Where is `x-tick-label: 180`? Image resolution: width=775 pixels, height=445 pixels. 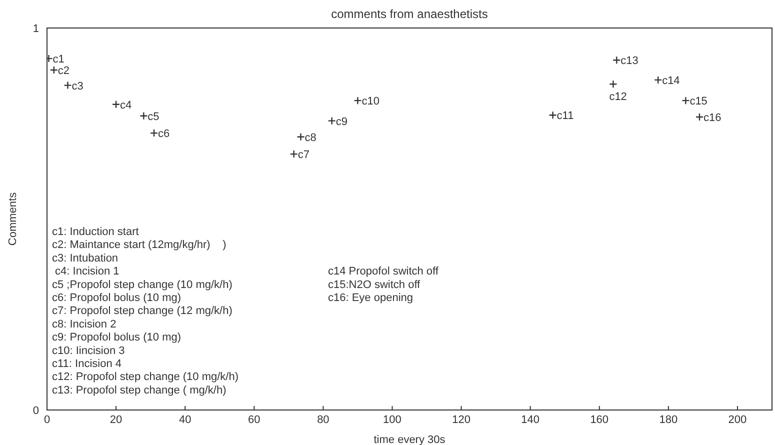
x-tick-label: 180 is located at coordinates (668, 420).